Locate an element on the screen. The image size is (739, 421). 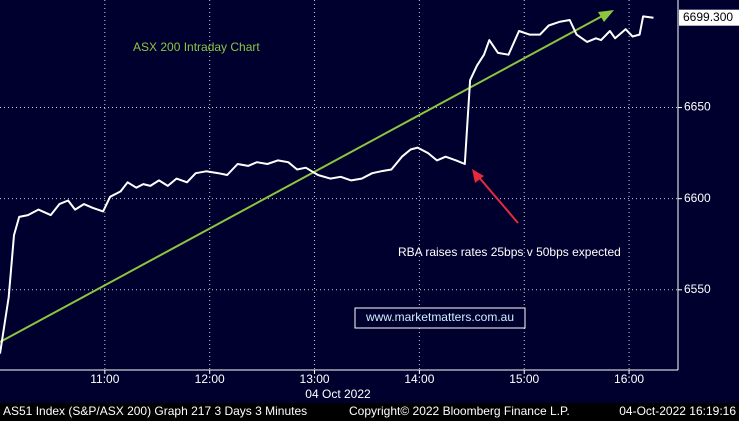
x-tick-label: 15:00 is located at coordinates (524, 379).